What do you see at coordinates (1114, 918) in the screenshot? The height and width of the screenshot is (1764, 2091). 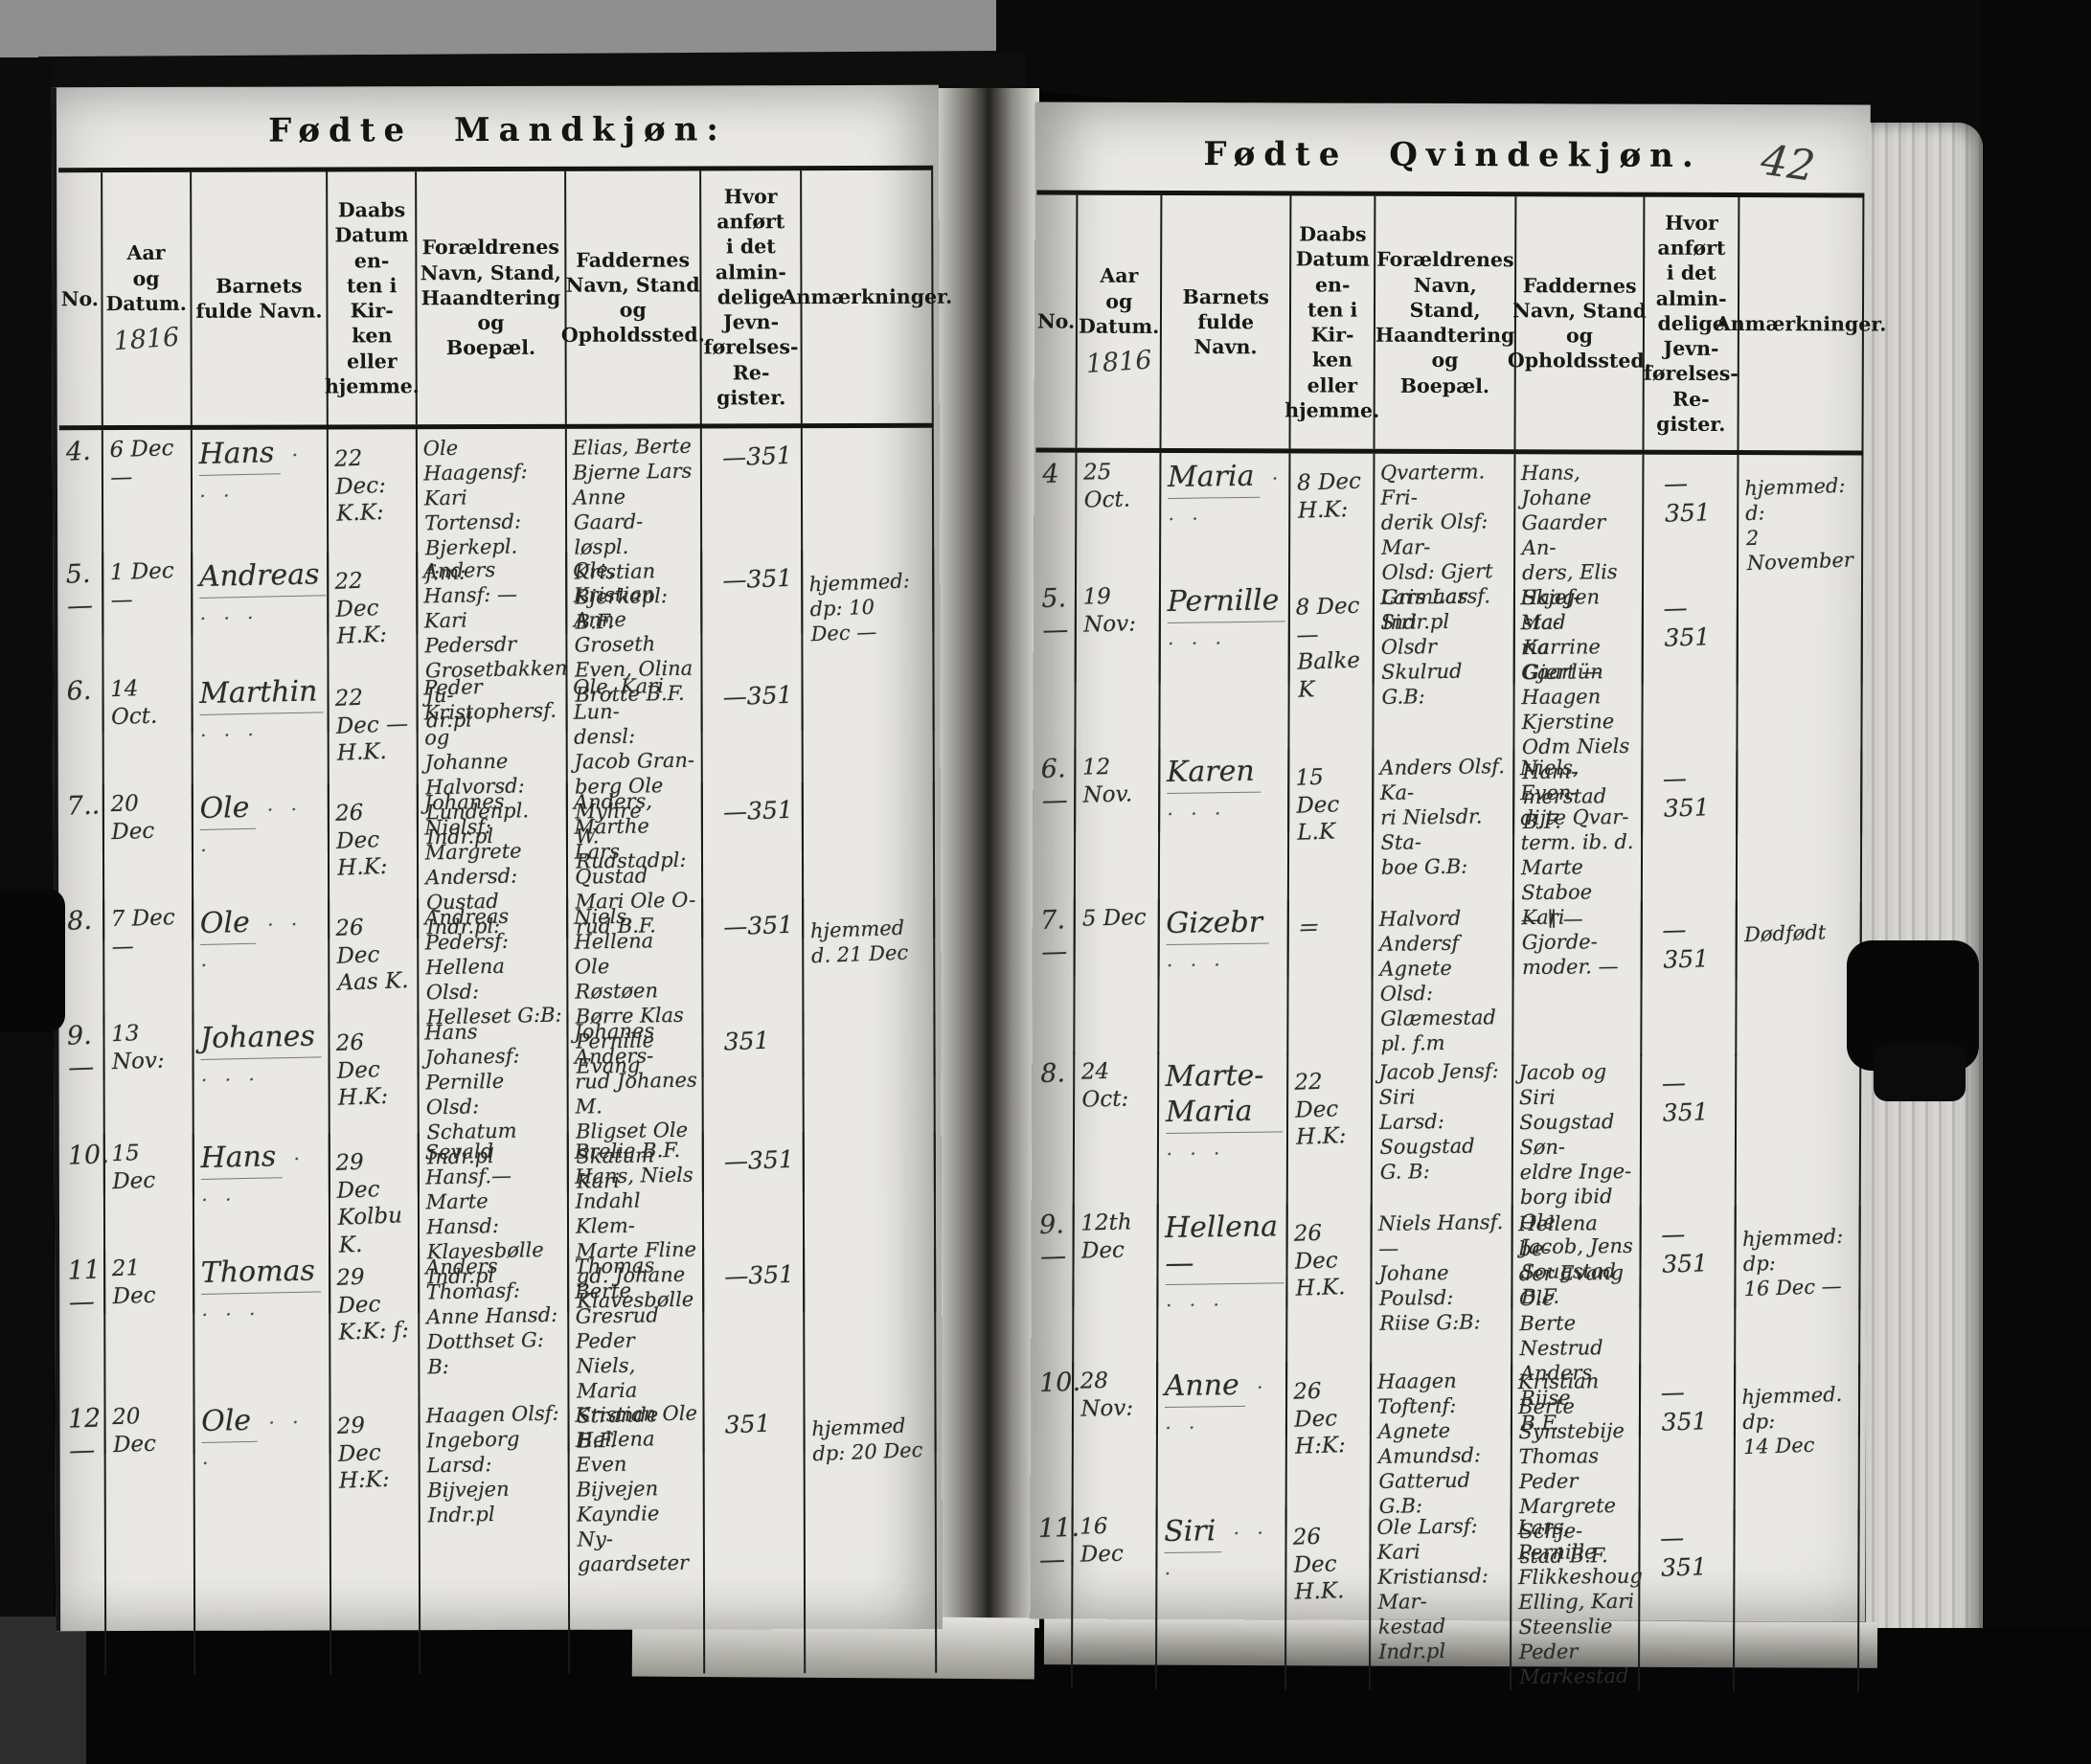 I see `handwritten-date: 5 Dec` at bounding box center [1114, 918].